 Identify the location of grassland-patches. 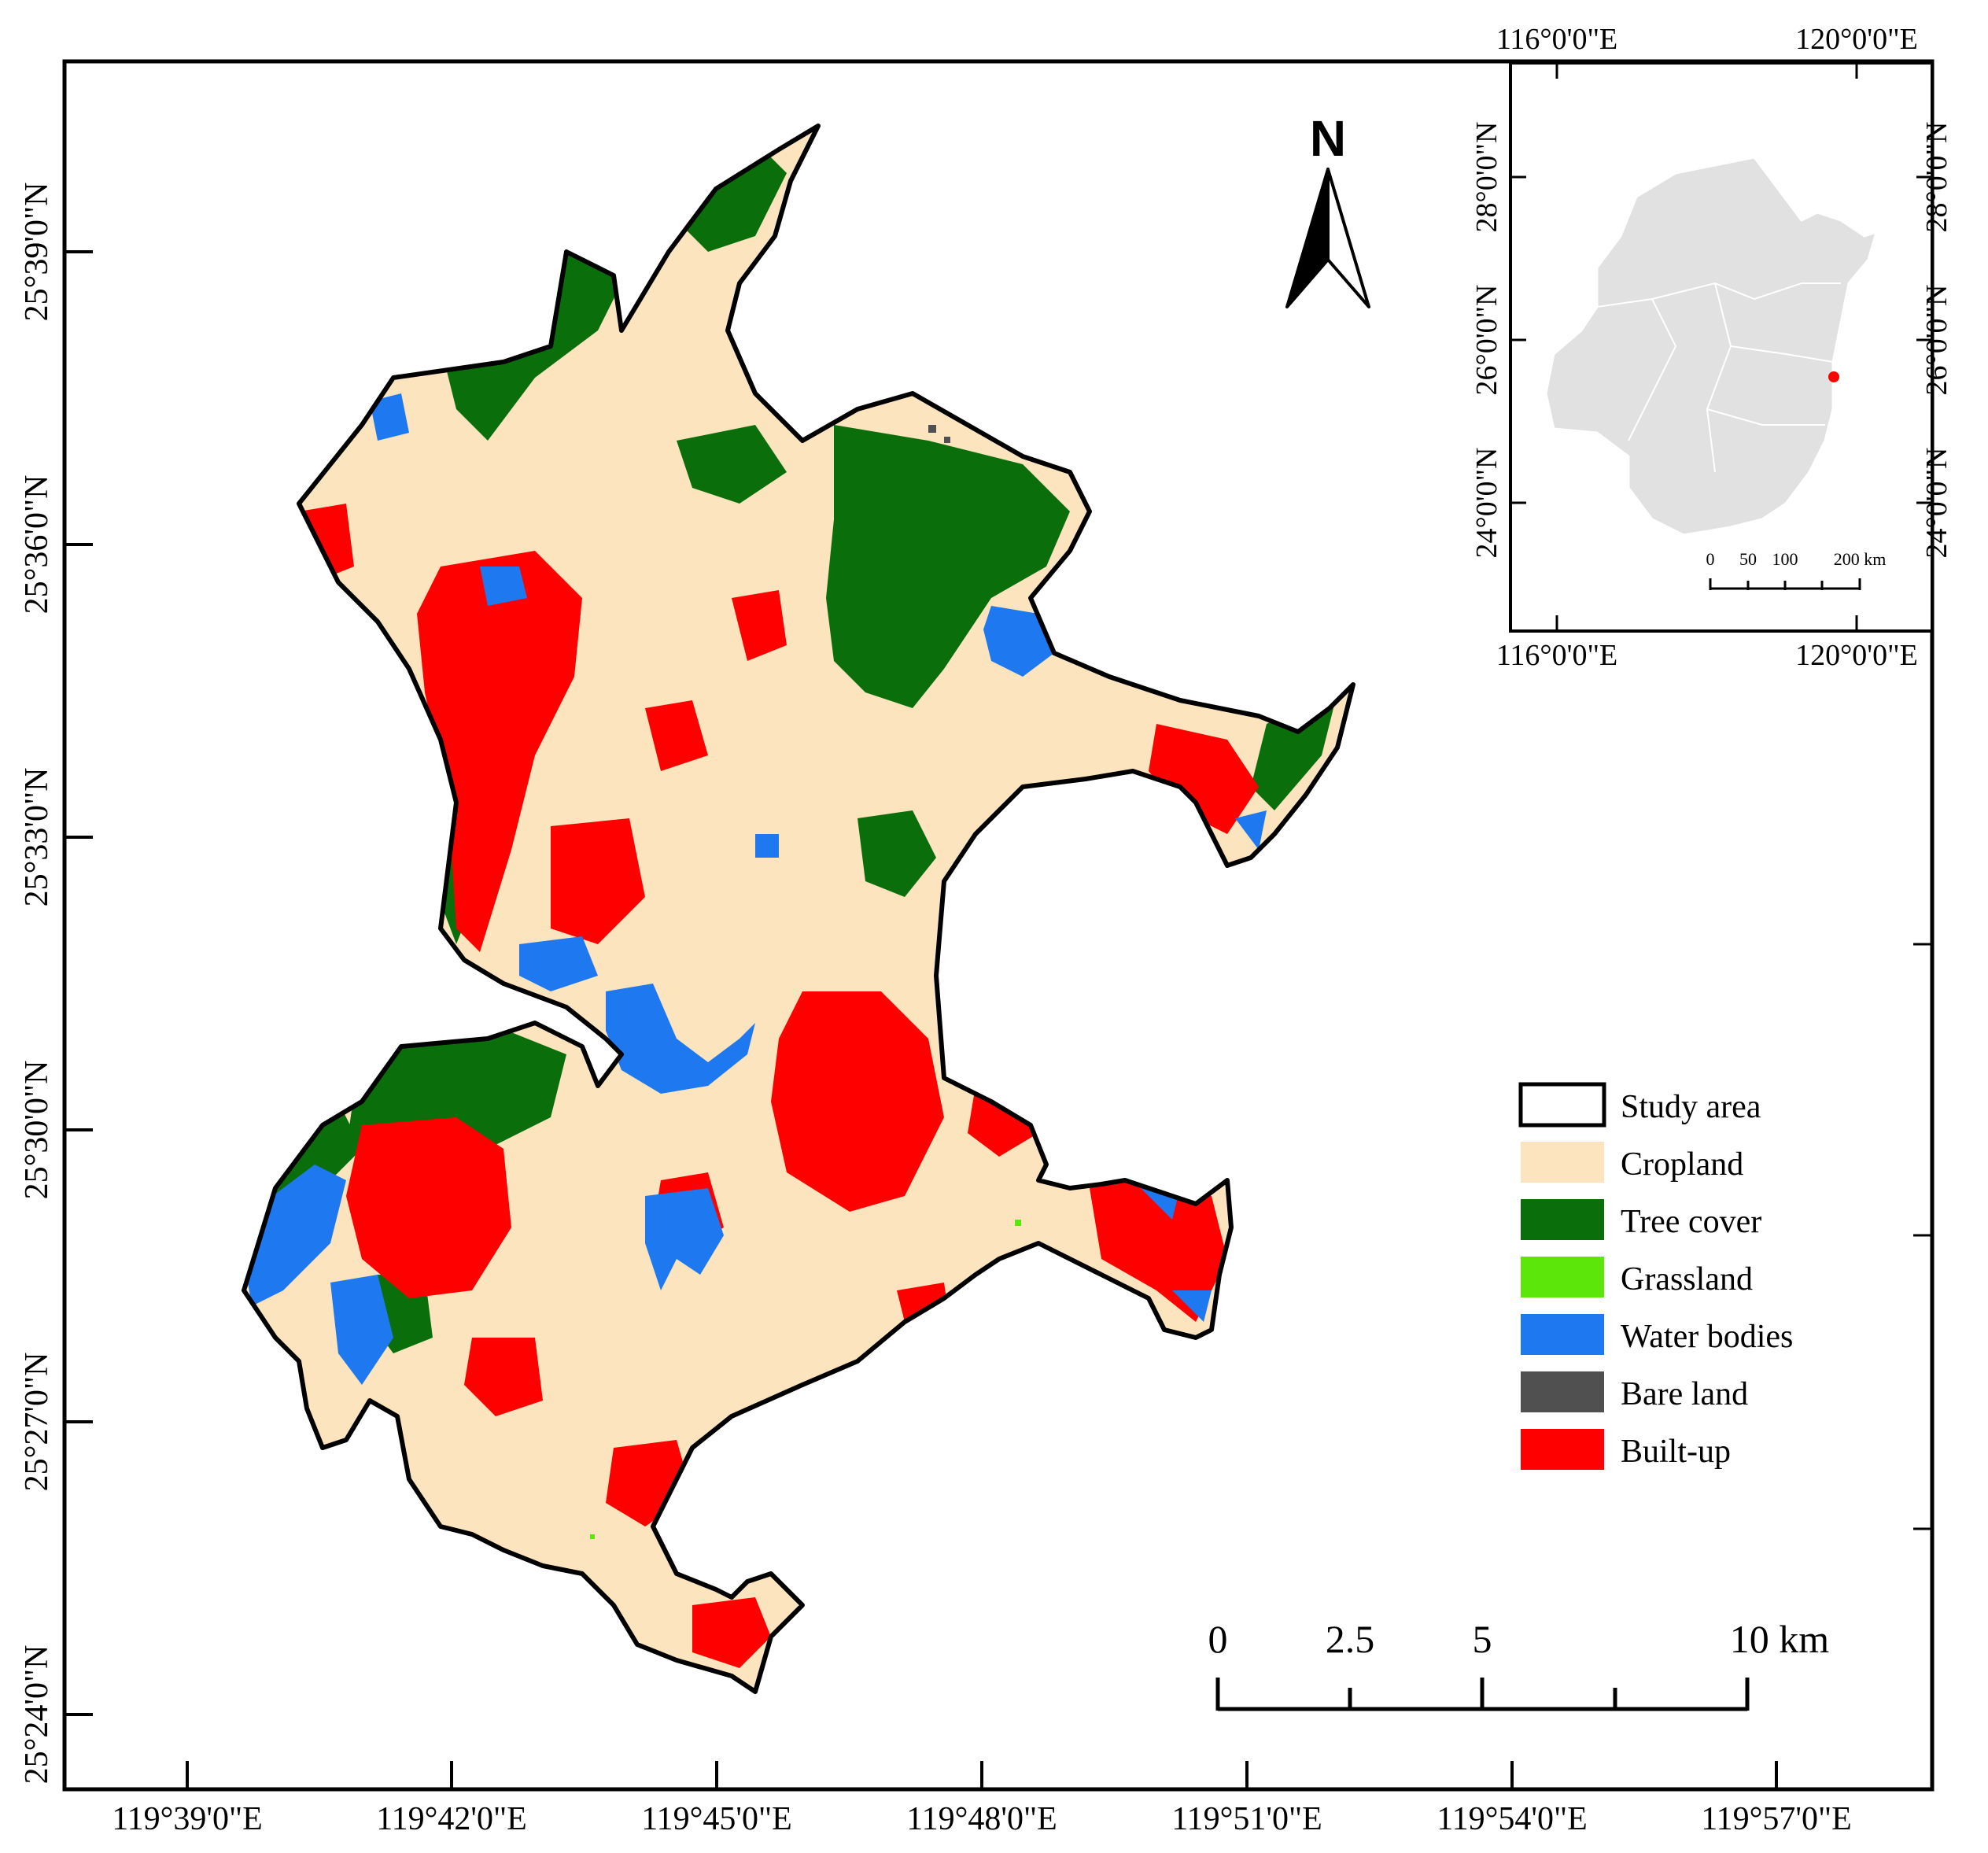
(805, 1379).